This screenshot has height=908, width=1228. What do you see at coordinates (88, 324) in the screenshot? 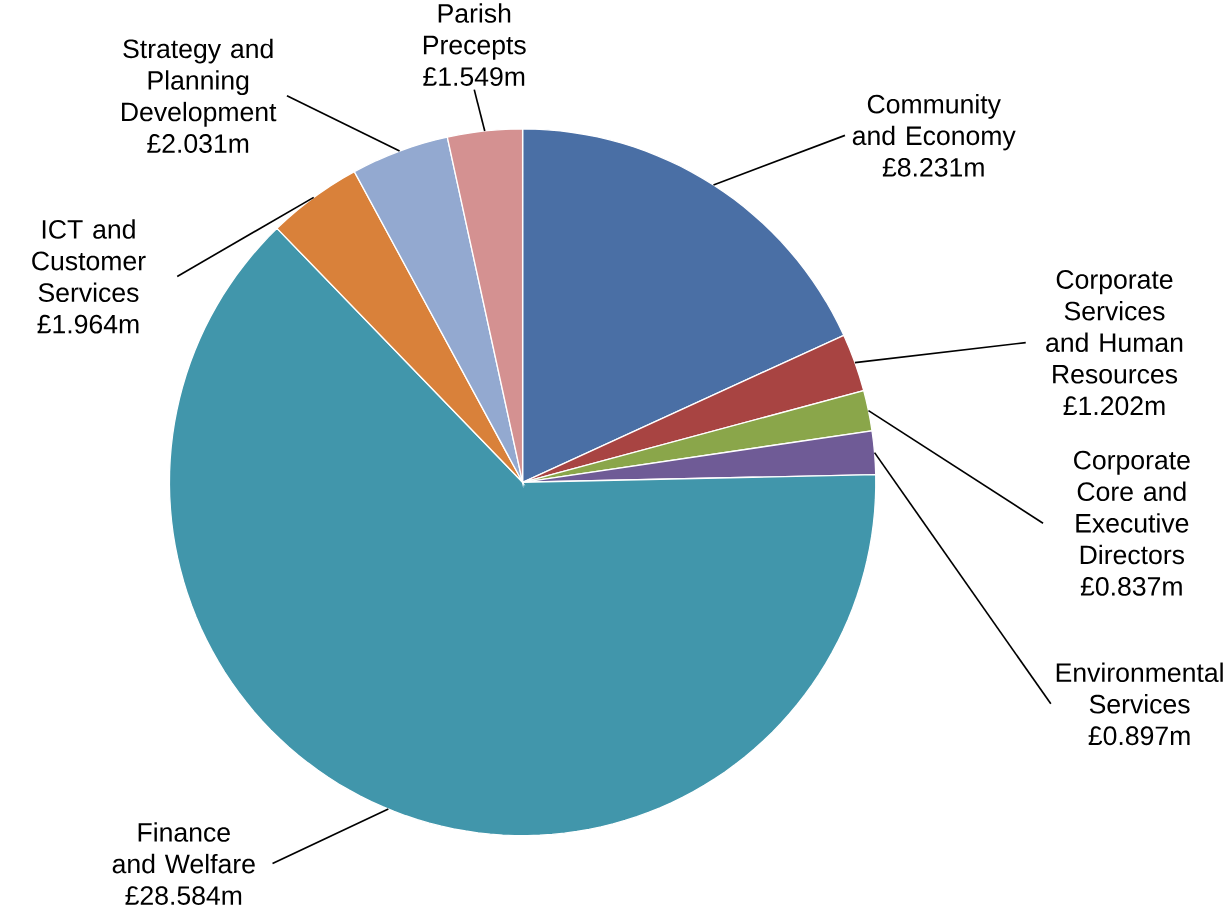
I see `data-label: £1.964m` at bounding box center [88, 324].